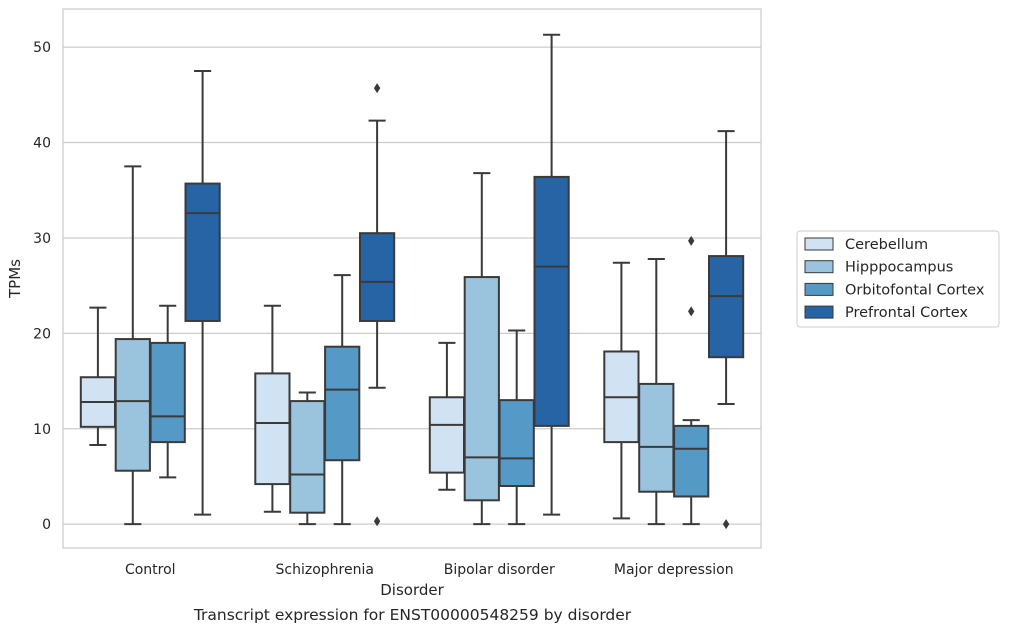 Image resolution: width=1009 pixels, height=634 pixels. I want to click on y-tick-label: 30, so click(42, 239).